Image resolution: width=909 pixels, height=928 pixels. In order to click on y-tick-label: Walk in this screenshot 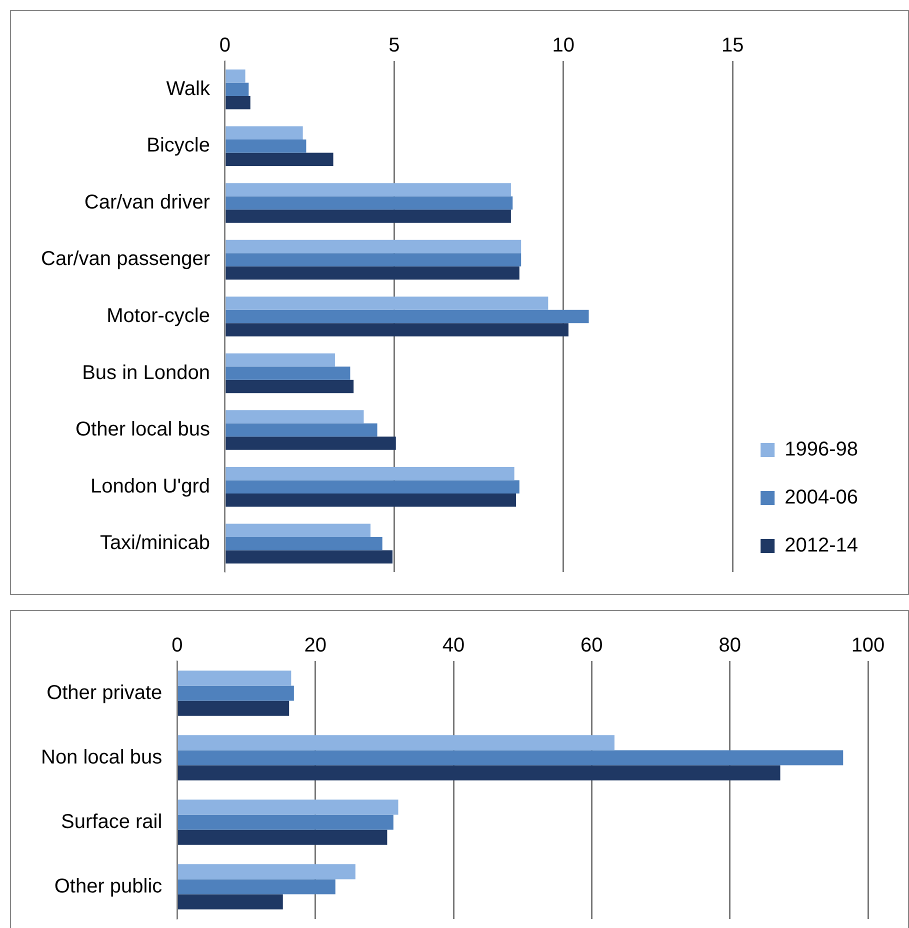, I will do `click(188, 89)`.